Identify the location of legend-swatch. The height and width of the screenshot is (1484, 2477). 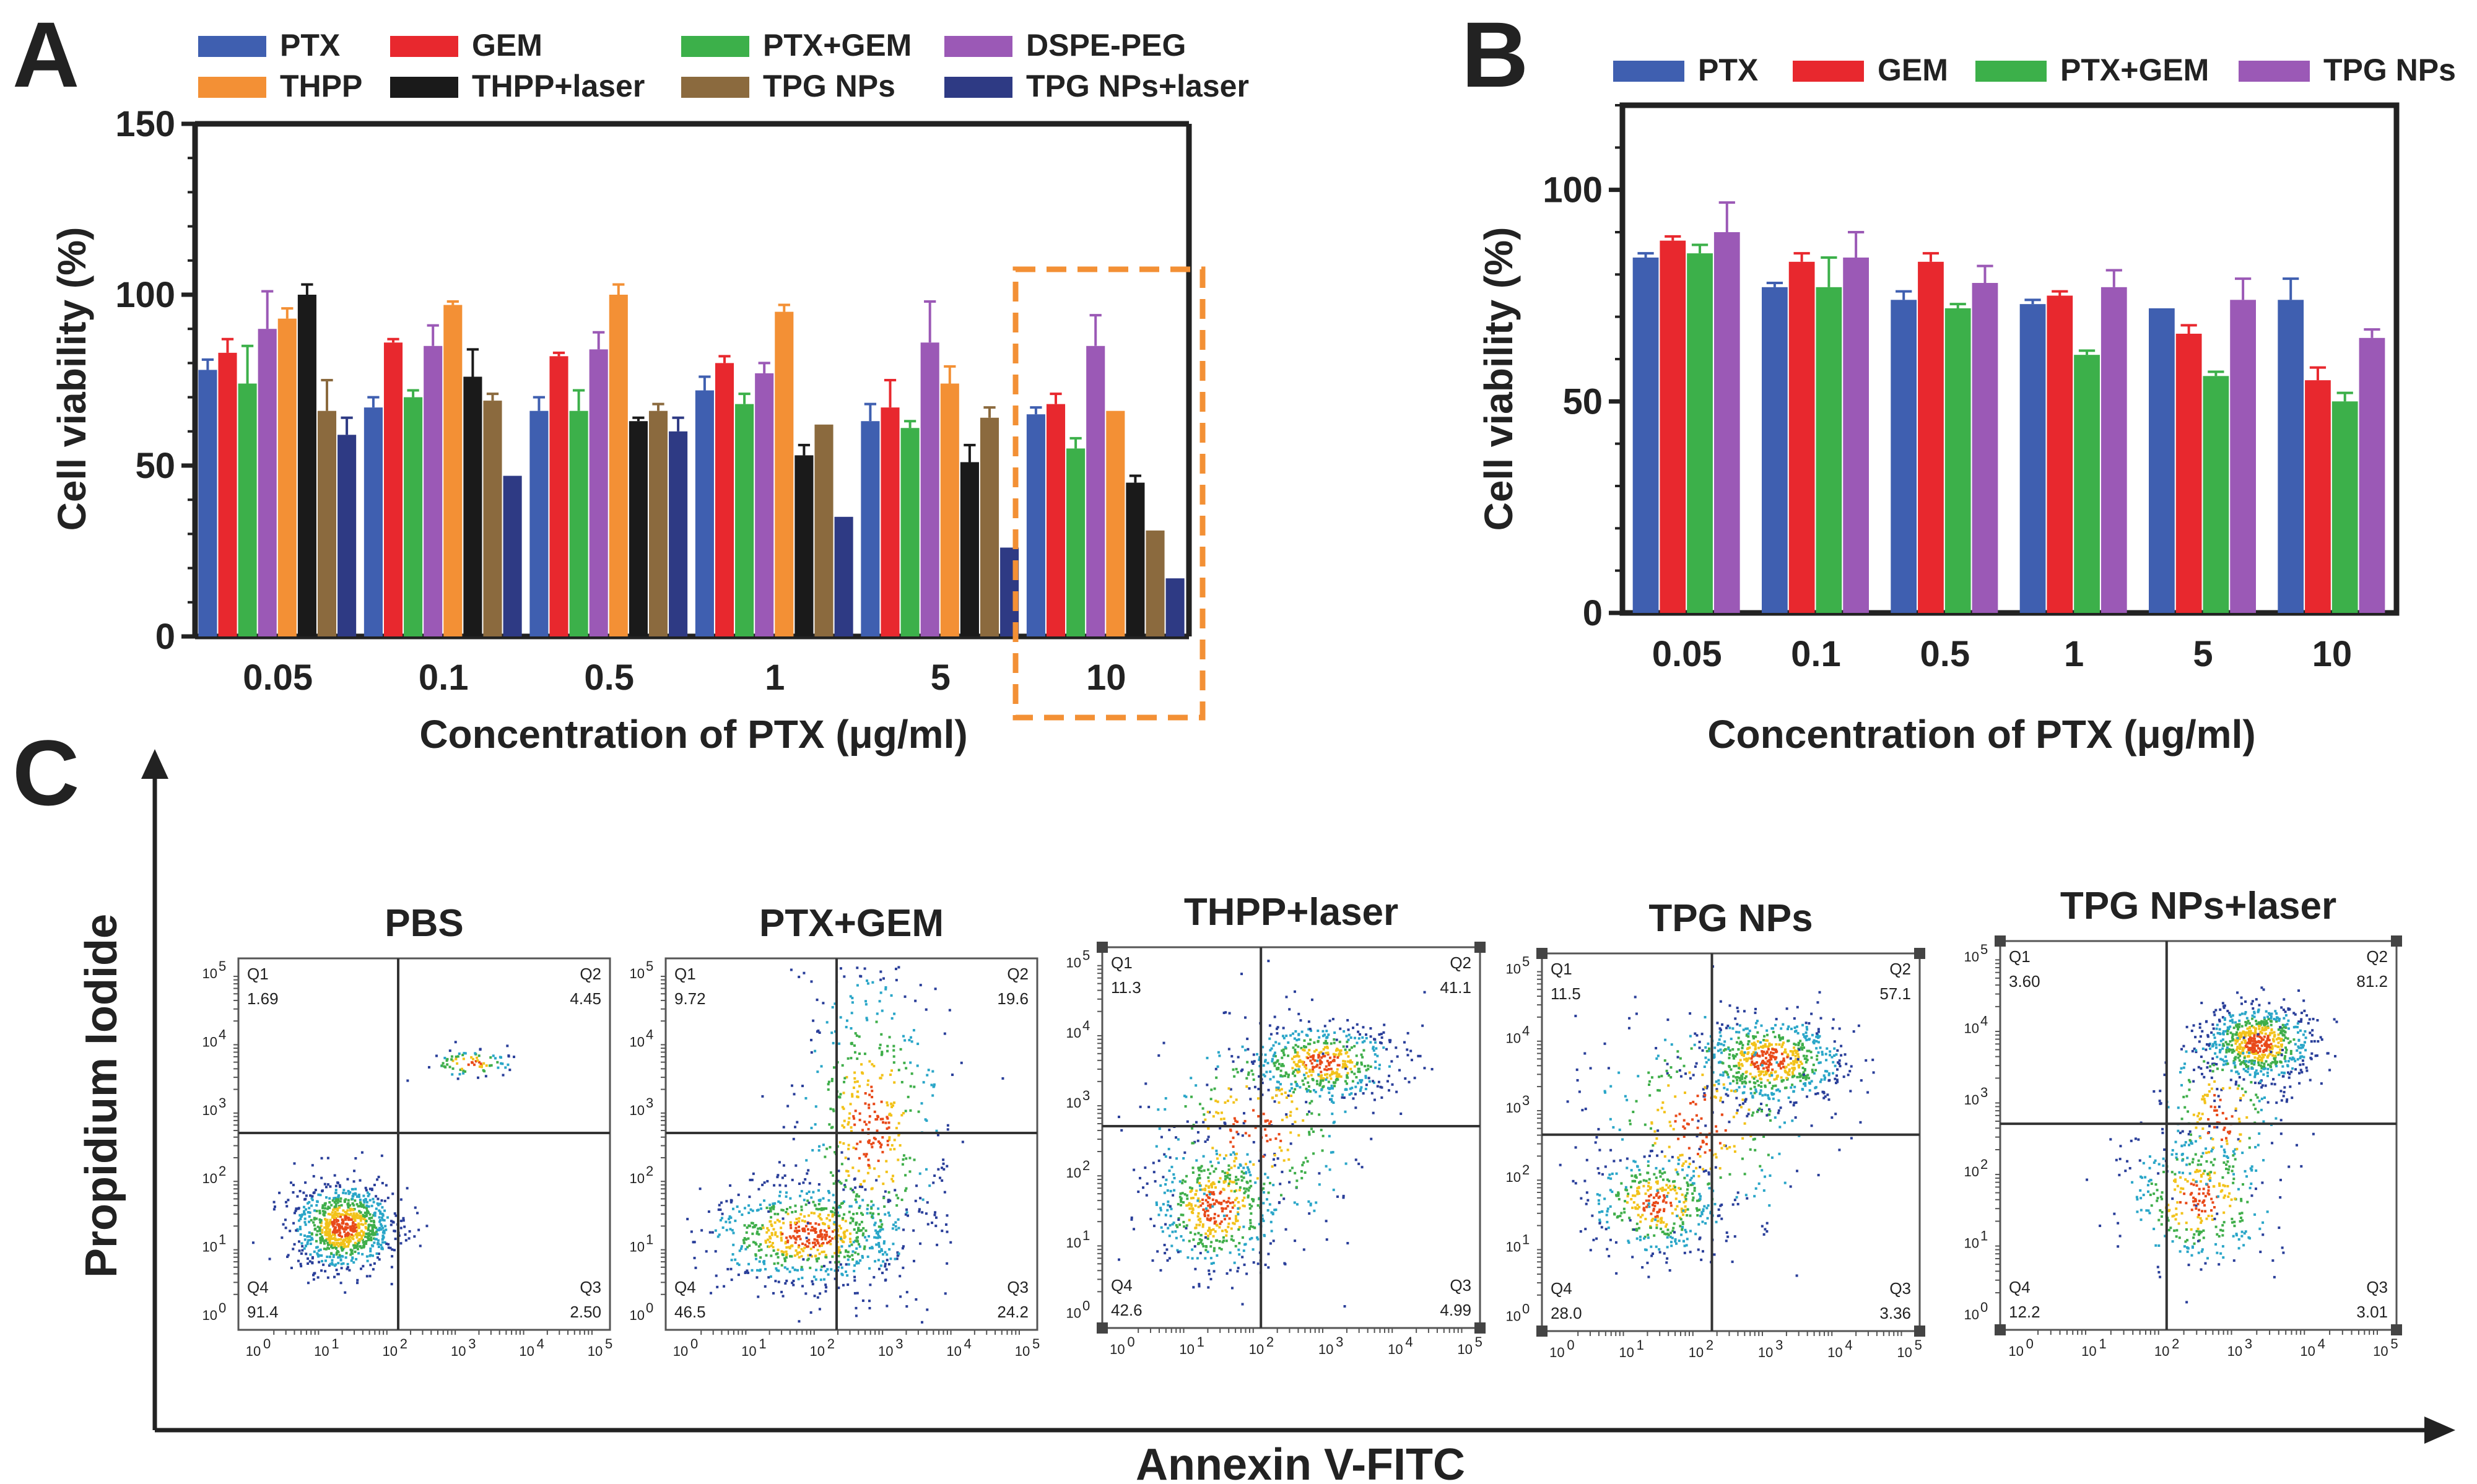
(978, 88).